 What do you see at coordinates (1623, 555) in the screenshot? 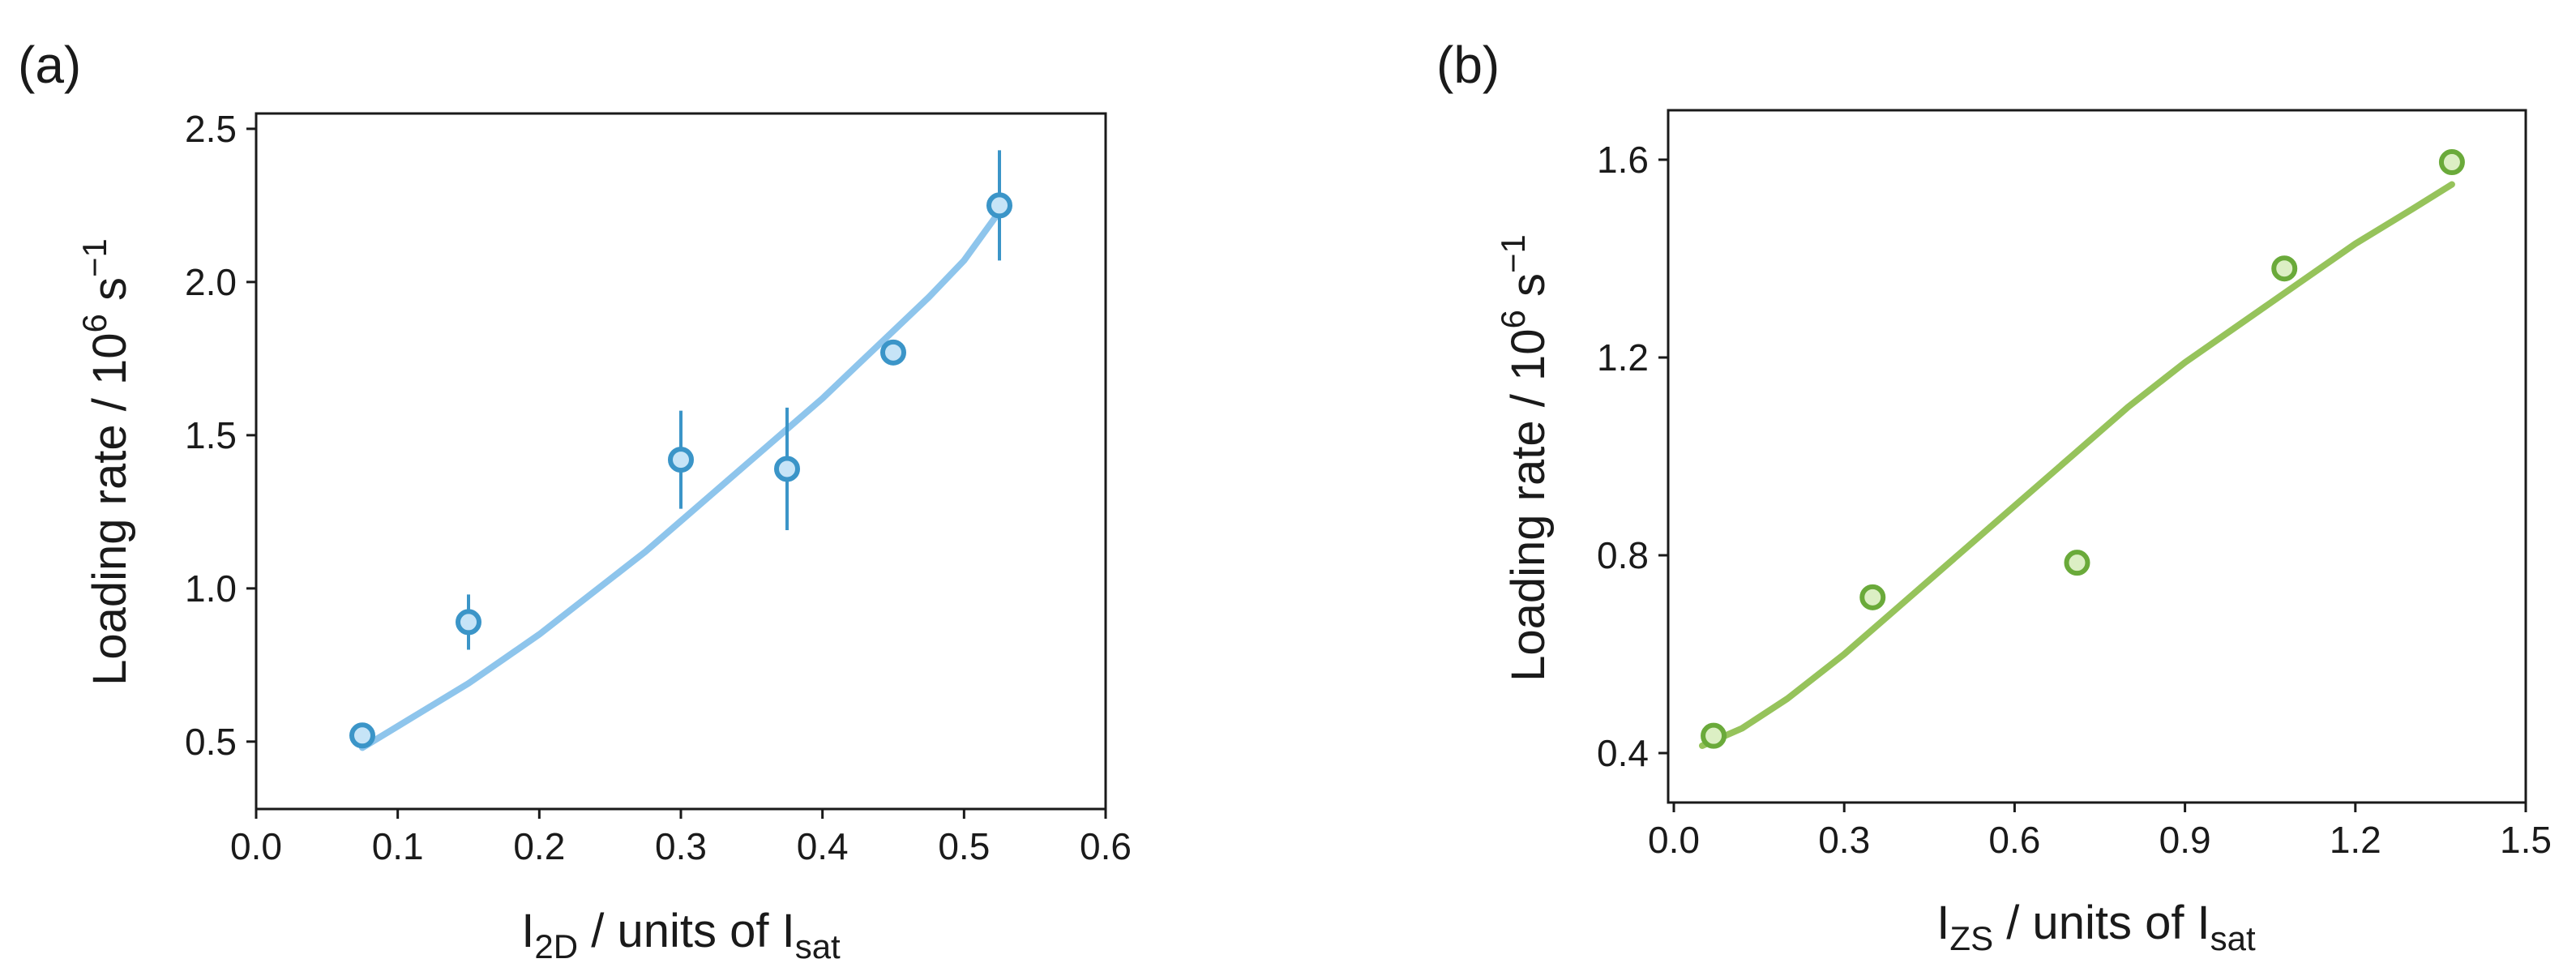
I see `y-tick-label: 0.8` at bounding box center [1623, 555].